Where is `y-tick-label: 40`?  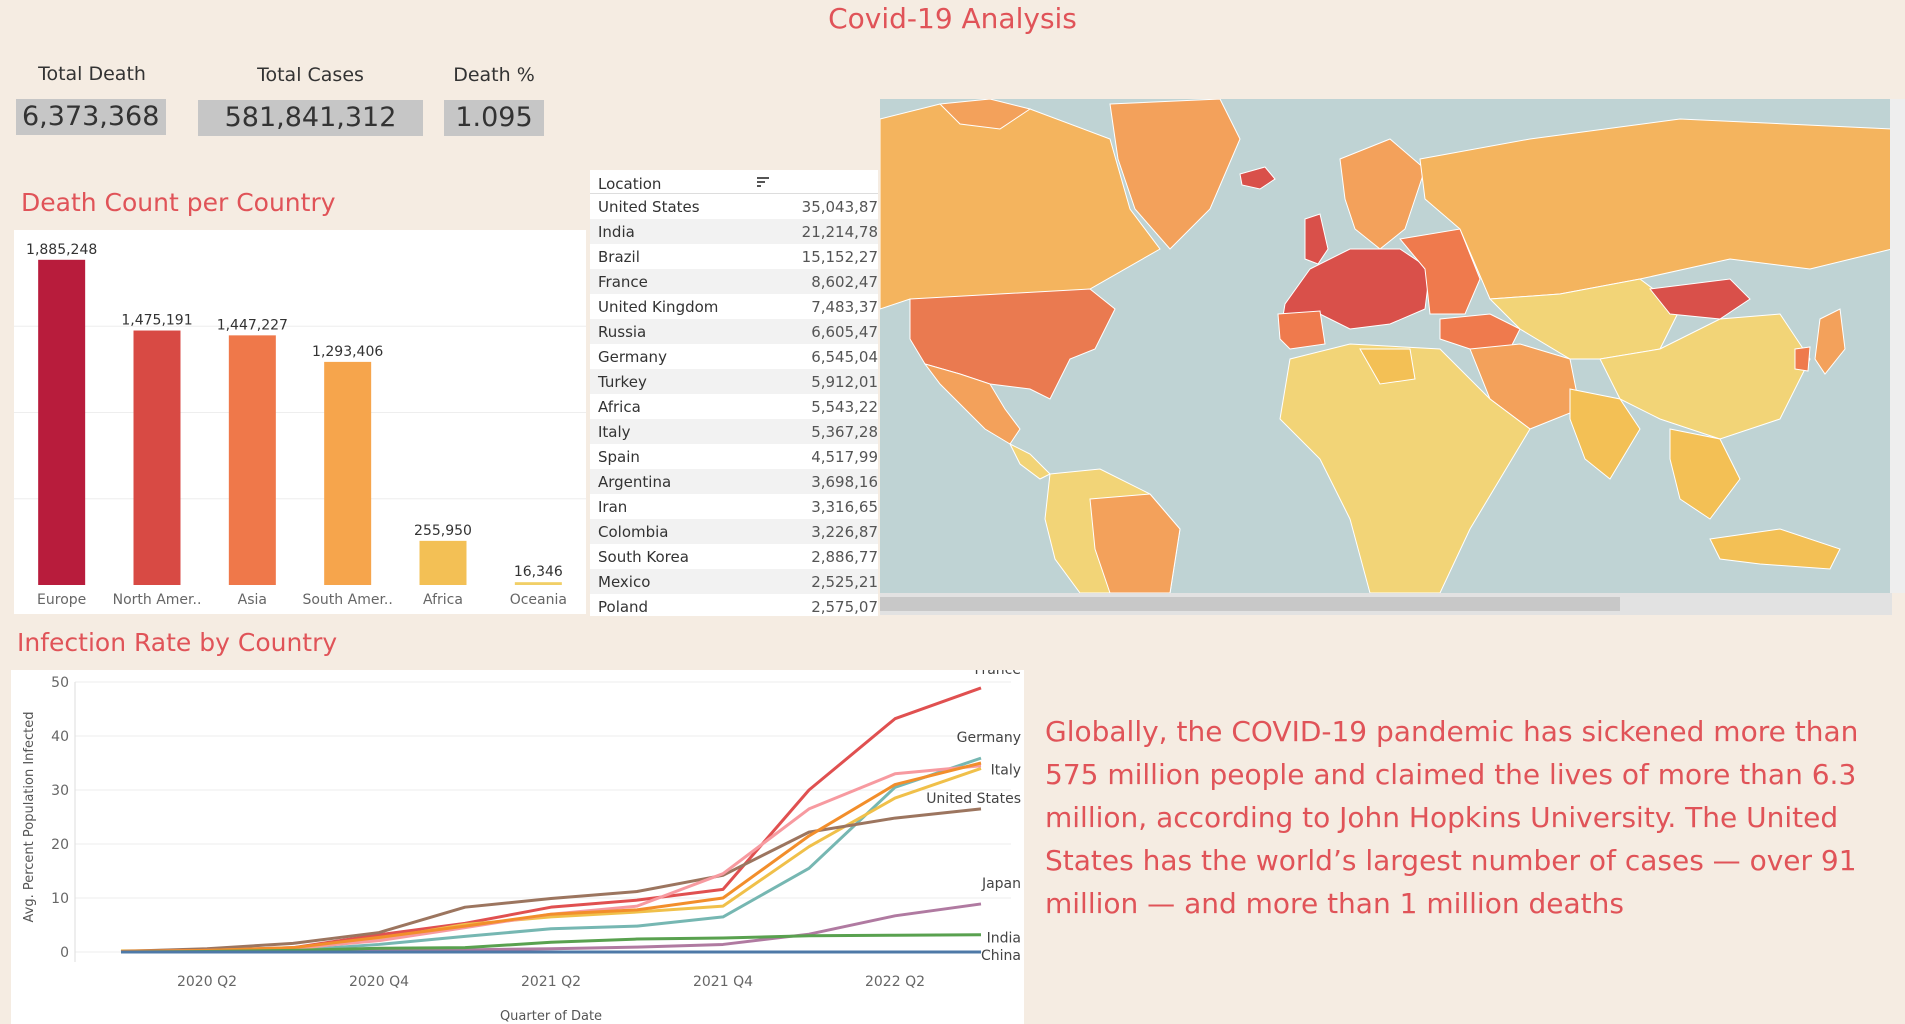
y-tick-label: 40 is located at coordinates (60, 737).